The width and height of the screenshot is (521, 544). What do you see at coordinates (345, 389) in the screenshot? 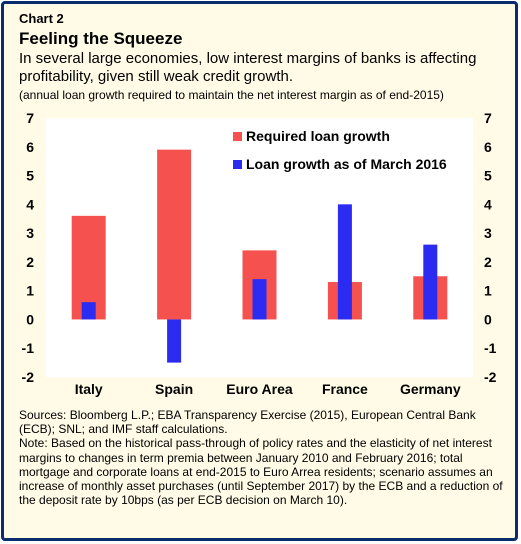
I see `x-tick-label: France` at bounding box center [345, 389].